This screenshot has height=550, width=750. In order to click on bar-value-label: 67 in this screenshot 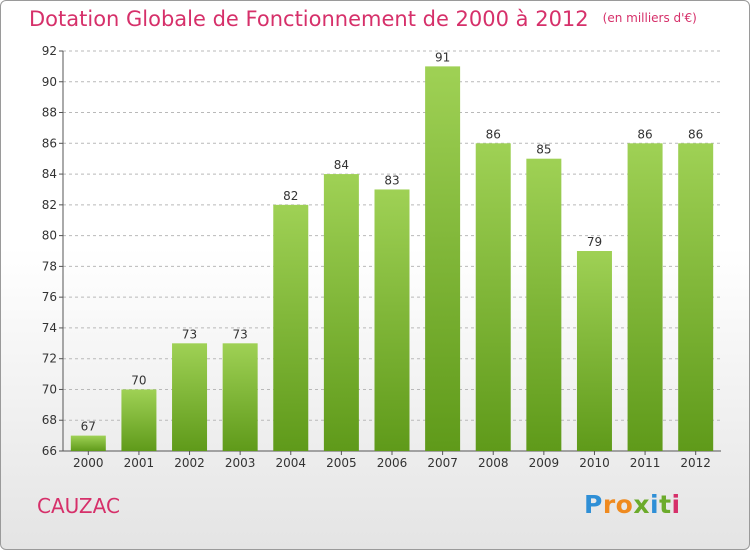, I will do `click(88, 427)`.